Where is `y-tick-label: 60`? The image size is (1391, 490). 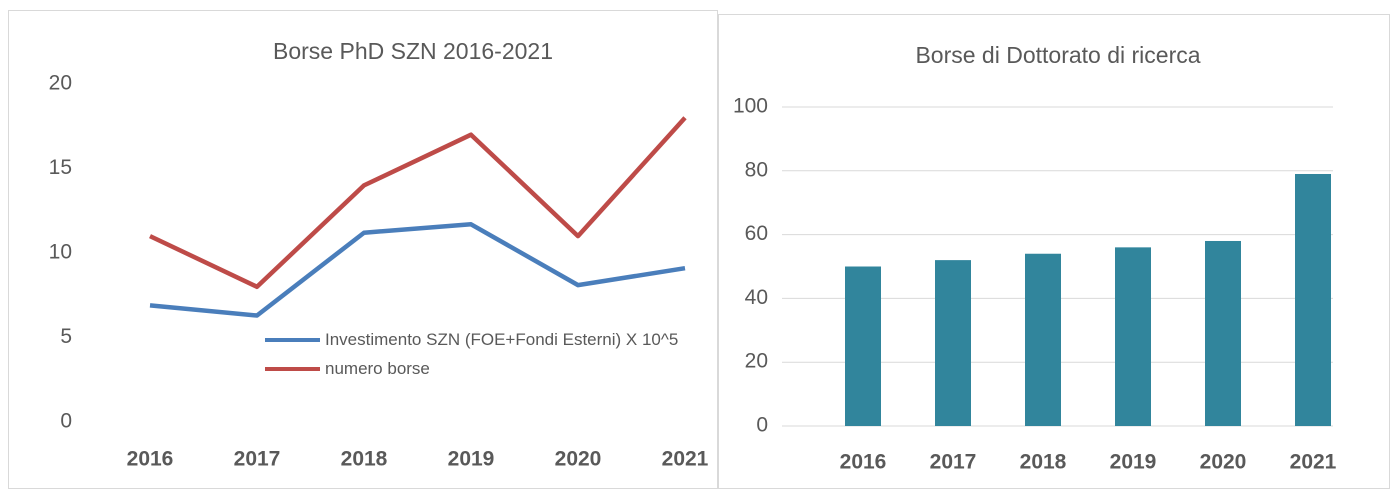 y-tick-label: 60 is located at coordinates (756, 233).